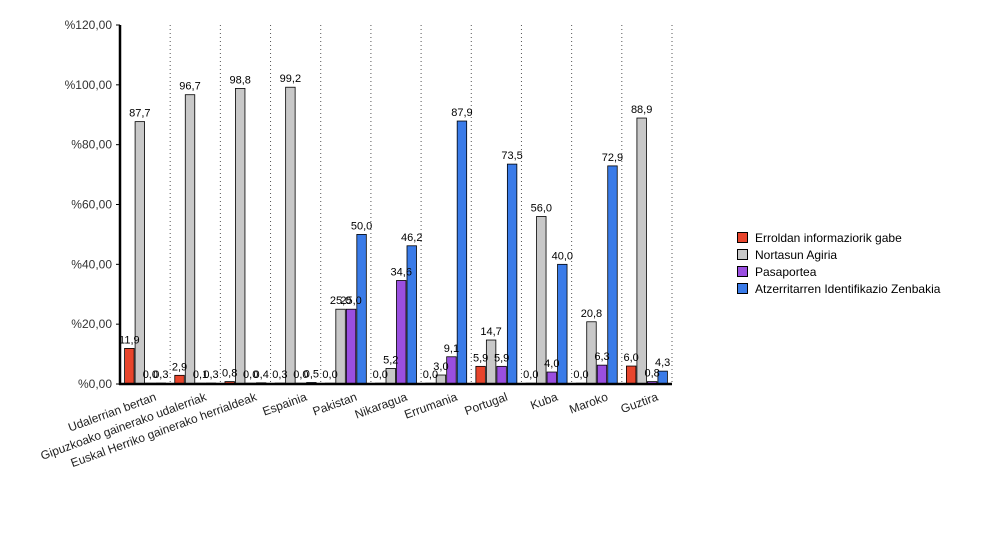 This screenshot has height=550, width=1000. I want to click on data-label: 87,9, so click(461, 113).